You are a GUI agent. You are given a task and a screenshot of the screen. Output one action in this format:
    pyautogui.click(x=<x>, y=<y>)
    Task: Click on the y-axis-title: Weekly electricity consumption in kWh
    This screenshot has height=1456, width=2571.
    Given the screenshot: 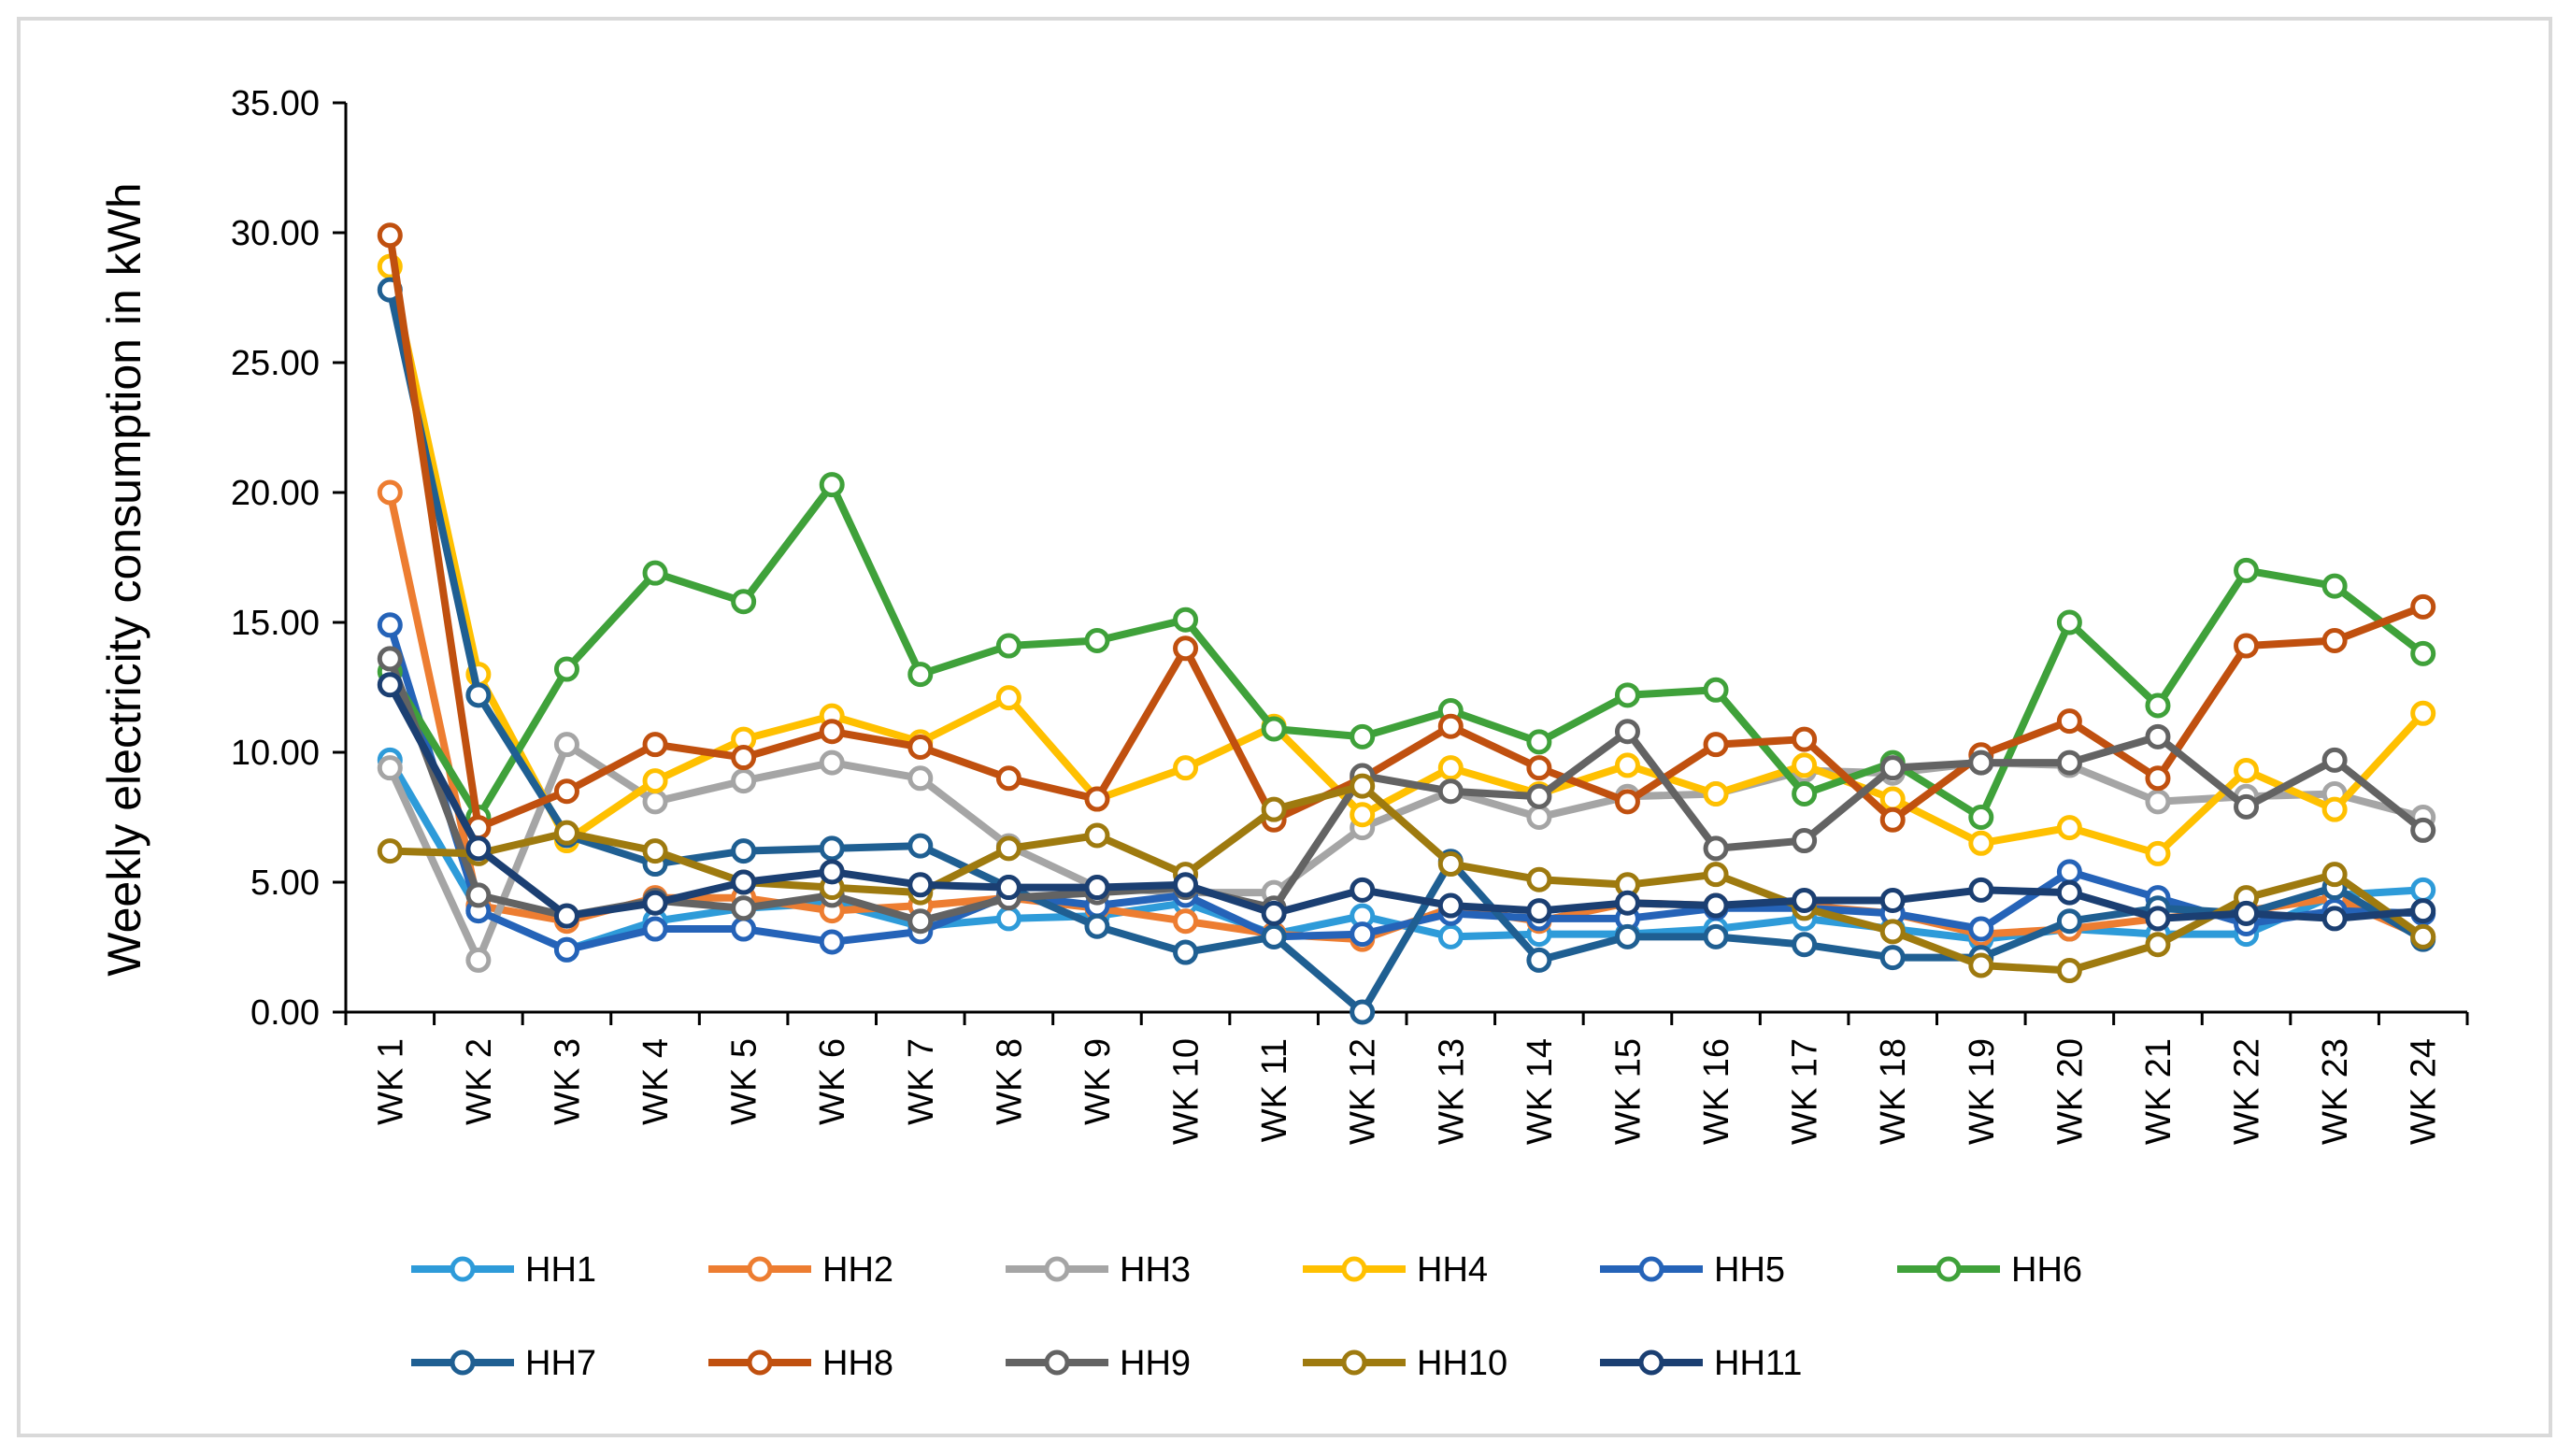 What is the action you would take?
    pyautogui.click(x=124, y=579)
    